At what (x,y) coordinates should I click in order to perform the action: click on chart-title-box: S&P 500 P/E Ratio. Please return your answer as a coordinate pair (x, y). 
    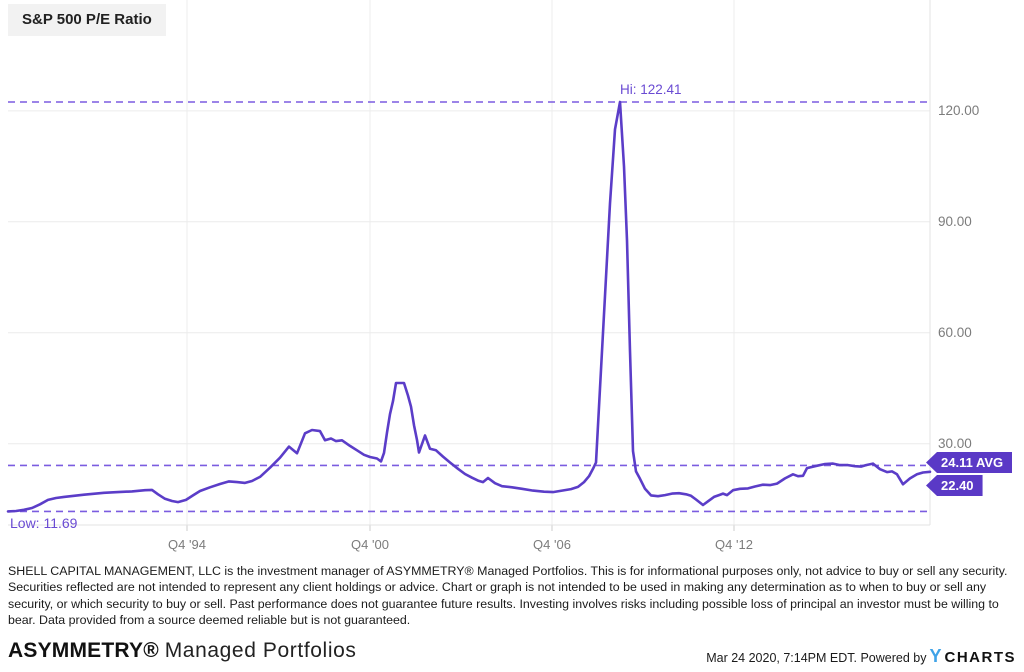
    Looking at the image, I should click on (87, 20).